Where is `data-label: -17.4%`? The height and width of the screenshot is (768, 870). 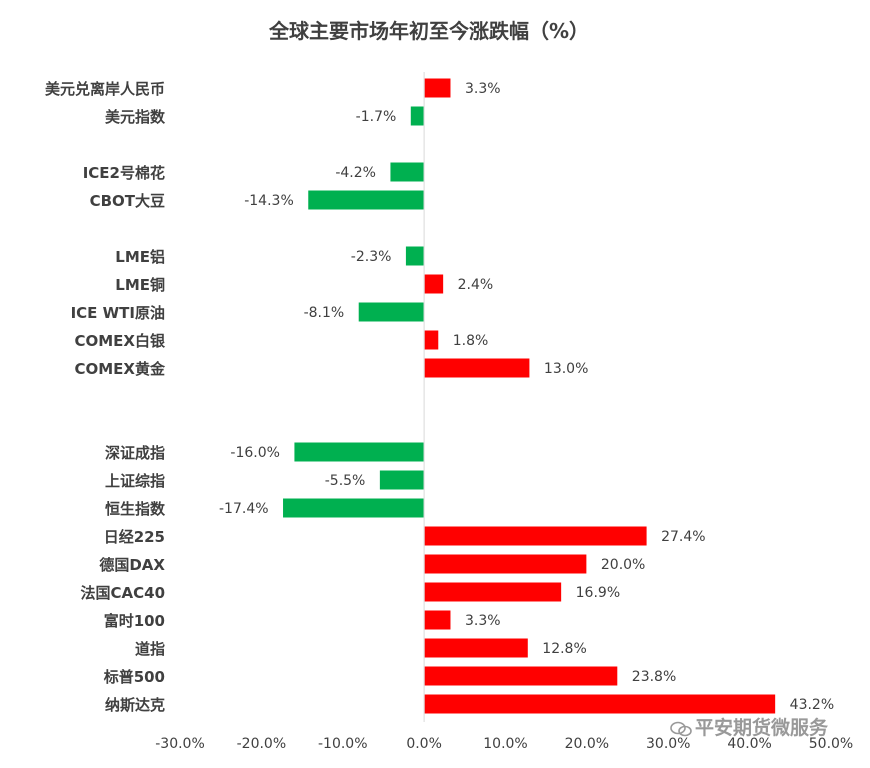
data-label: -17.4% is located at coordinates (244, 509).